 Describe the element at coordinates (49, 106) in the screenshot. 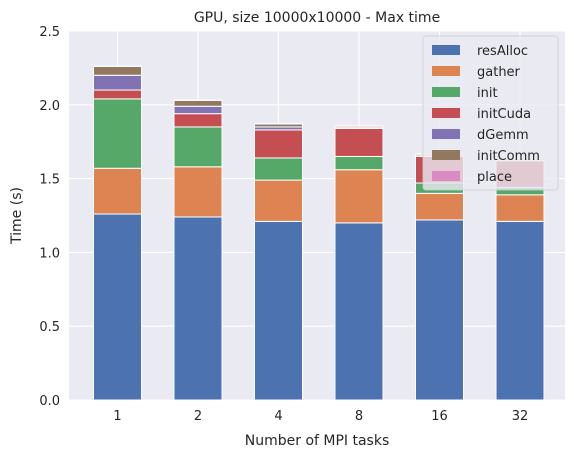

I see `y-tick-label: 2.0` at that location.